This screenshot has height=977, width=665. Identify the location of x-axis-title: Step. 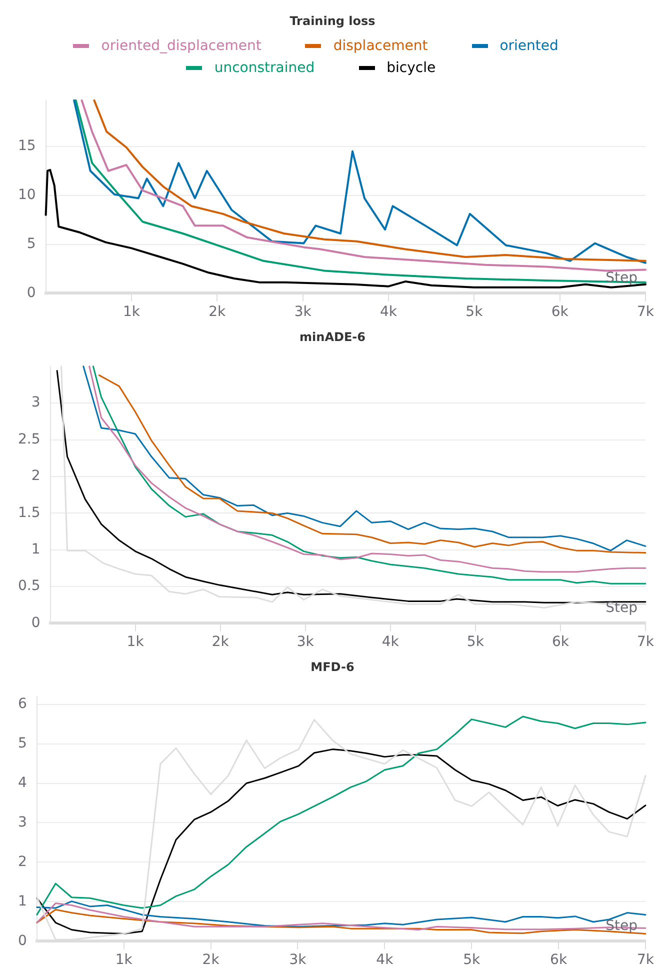
(622, 608).